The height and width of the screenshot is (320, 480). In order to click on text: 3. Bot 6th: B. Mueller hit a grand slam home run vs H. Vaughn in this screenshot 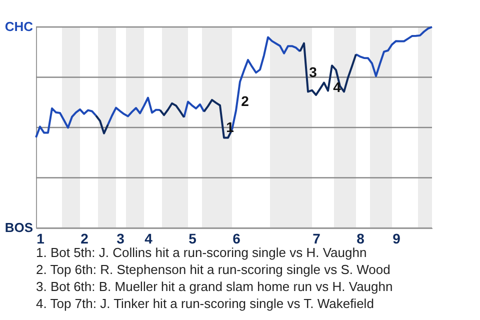, I will do `click(214, 286)`.